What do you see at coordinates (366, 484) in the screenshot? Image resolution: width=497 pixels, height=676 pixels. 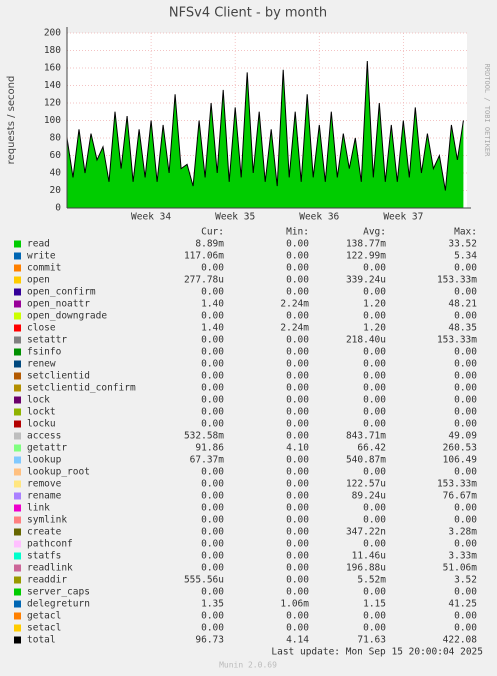 I see `legend-value: 122.57u` at bounding box center [366, 484].